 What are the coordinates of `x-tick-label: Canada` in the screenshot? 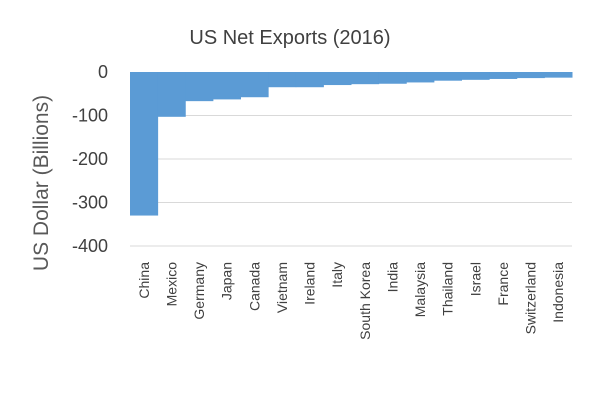 It's located at (254, 286).